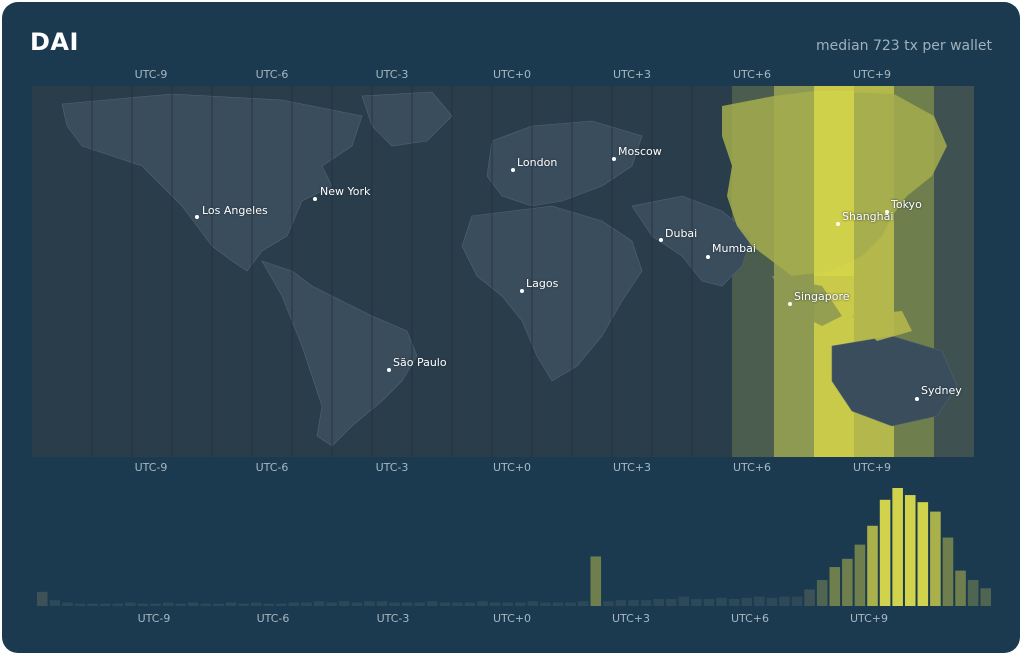 This screenshot has width=1024, height=657. What do you see at coordinates (54, 42) in the screenshot?
I see `page-title: DAI` at bounding box center [54, 42].